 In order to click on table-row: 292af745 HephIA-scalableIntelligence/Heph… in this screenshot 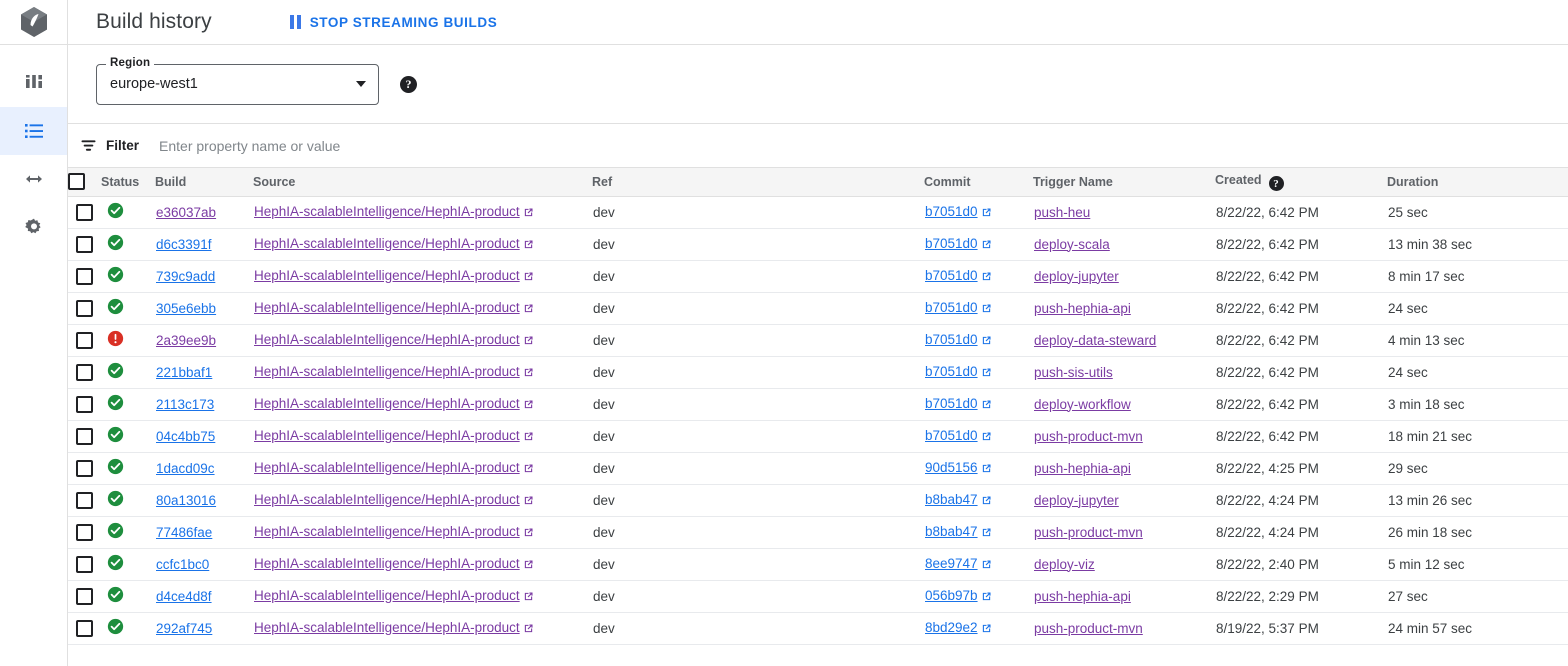, I will do `click(818, 628)`.